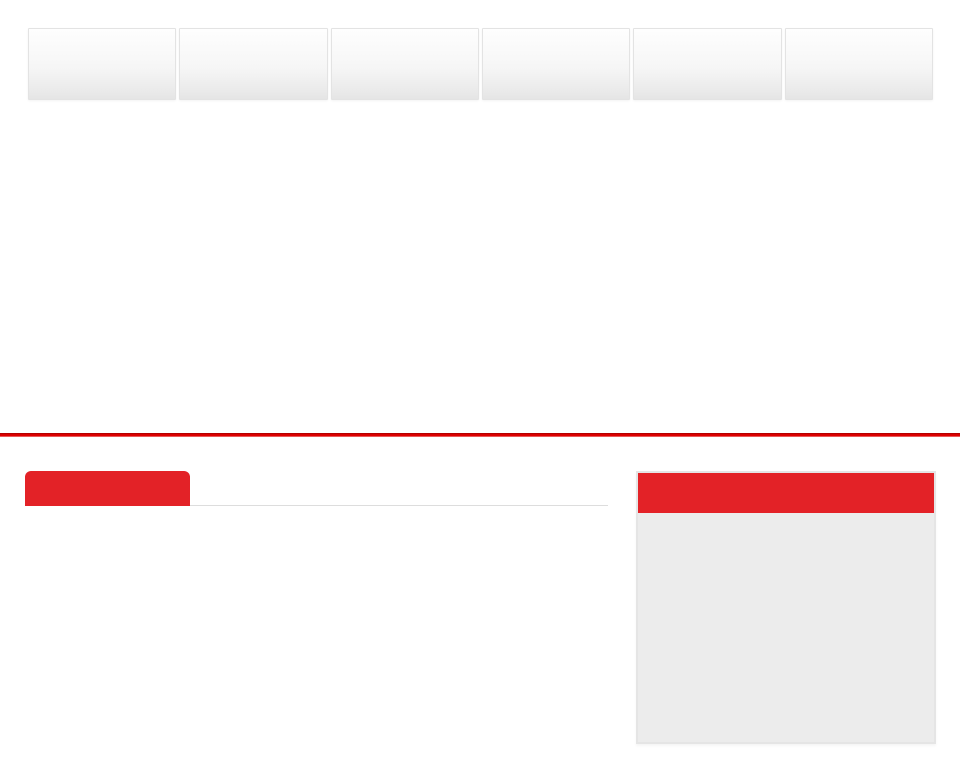 The width and height of the screenshot is (960, 771). What do you see at coordinates (480, 64) in the screenshot?
I see `top-nav` at bounding box center [480, 64].